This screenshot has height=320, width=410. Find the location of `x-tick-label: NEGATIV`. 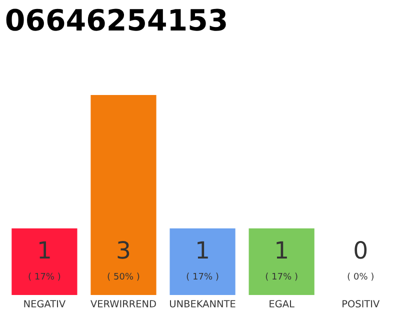

x-tick-label: NEGATIV is located at coordinates (45, 304).